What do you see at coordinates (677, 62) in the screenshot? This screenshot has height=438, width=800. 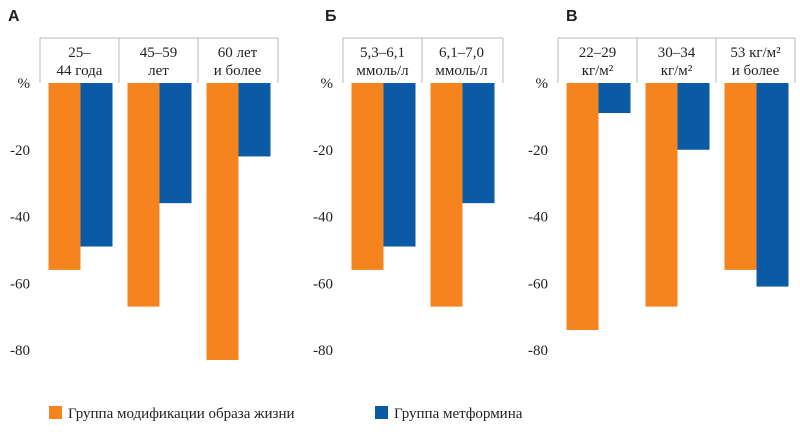 I see `category-label: 30–34 кг/м²` at bounding box center [677, 62].